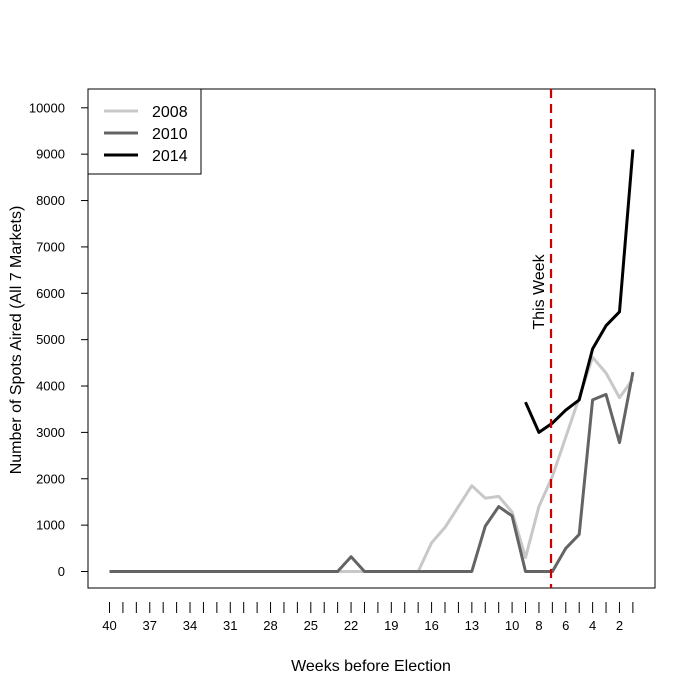 The image size is (700, 700). I want to click on this-week-marker: This Week, so click(542, 338).